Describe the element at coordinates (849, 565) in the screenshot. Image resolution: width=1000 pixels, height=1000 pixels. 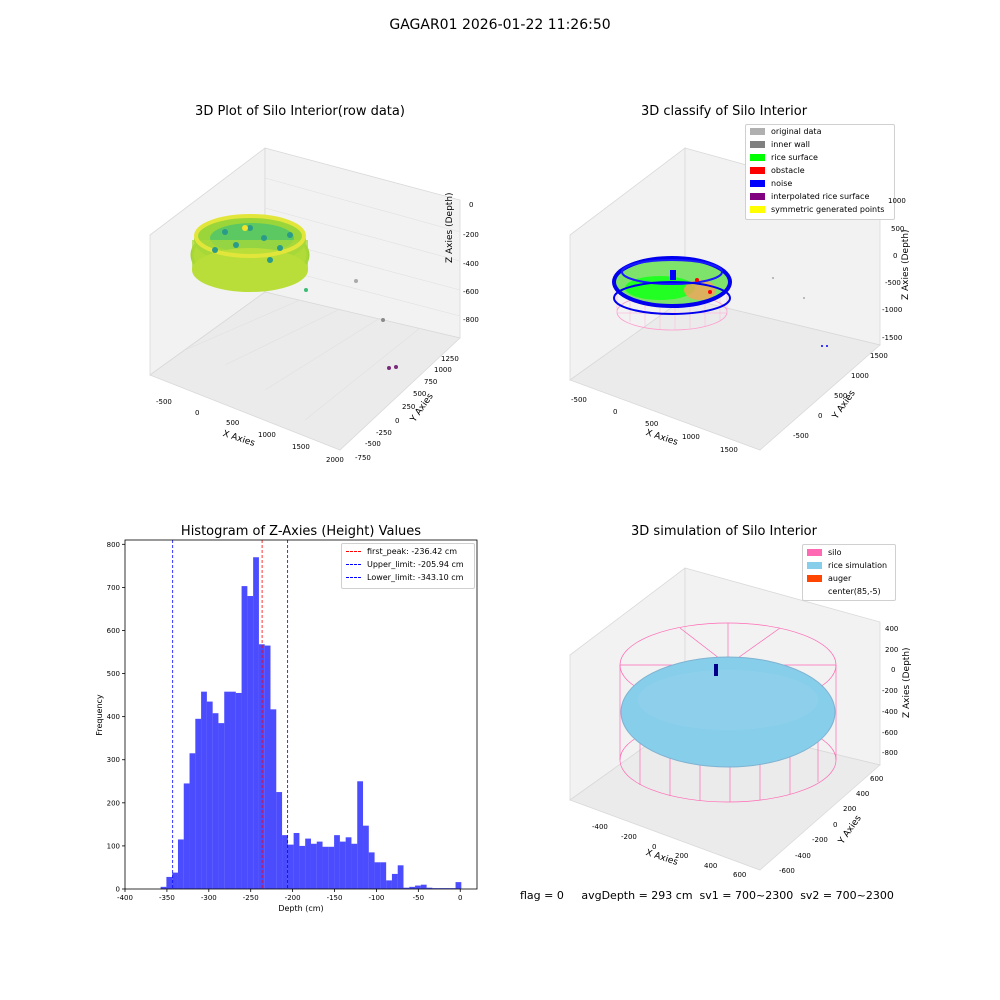
I see `legend-entry-rice-simulation: rice simulation` at that location.